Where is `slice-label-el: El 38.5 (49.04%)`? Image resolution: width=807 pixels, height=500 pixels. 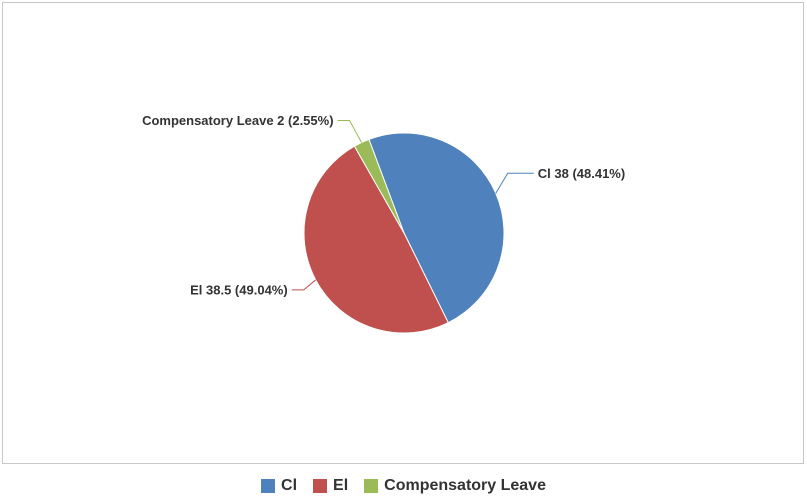 slice-label-el: El 38.5 (49.04%) is located at coordinates (239, 289).